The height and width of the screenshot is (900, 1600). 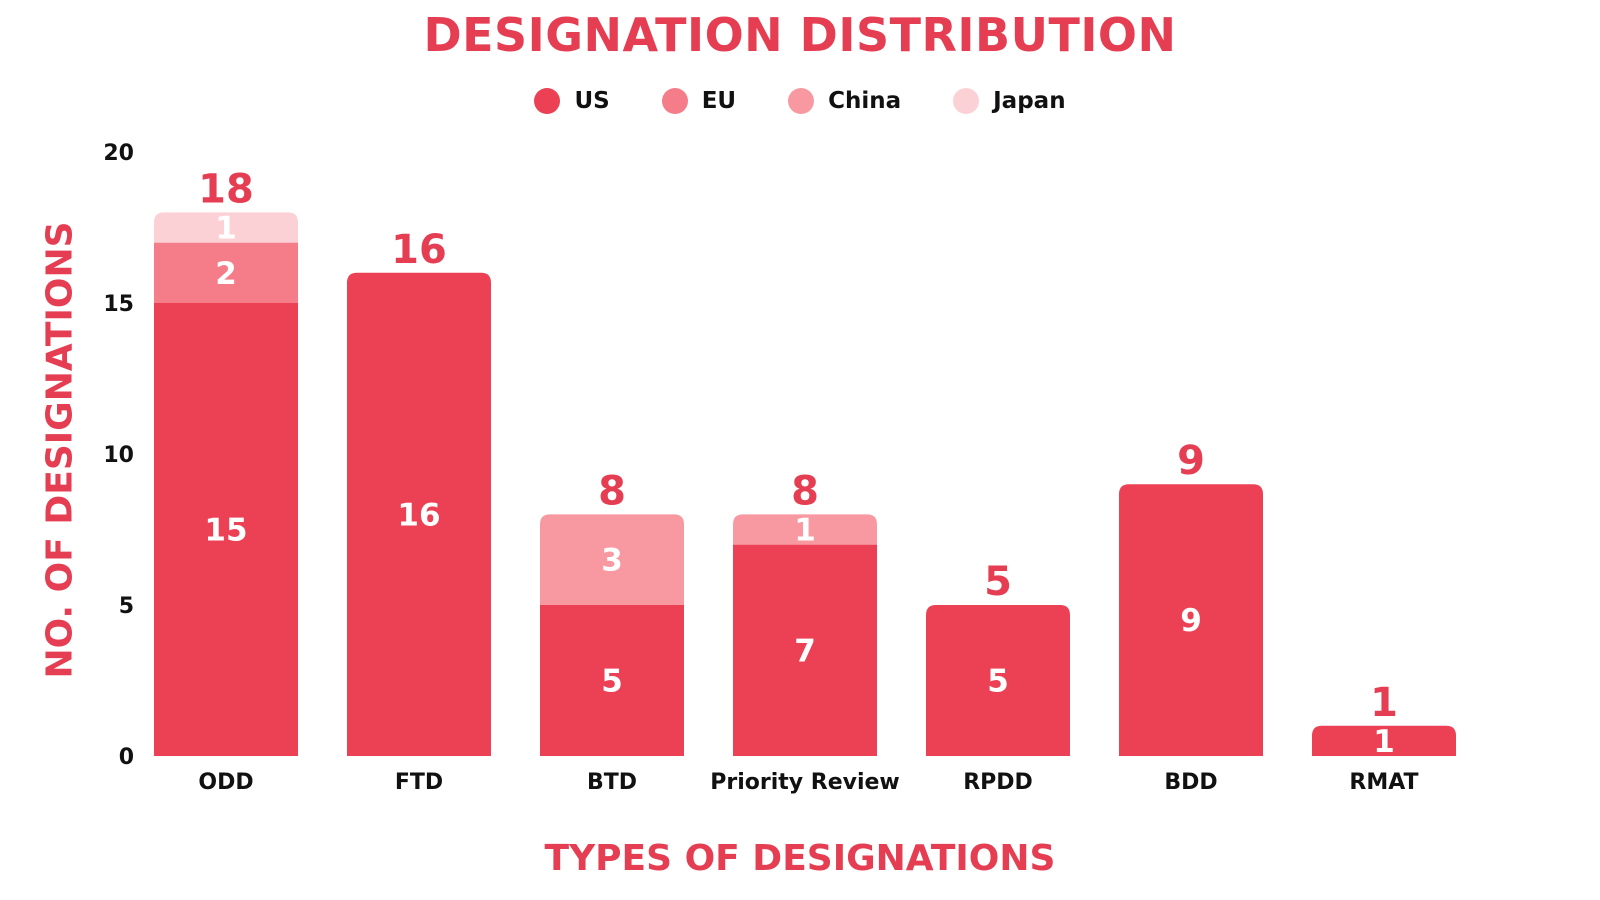 I want to click on legend-label: Japan, so click(x=1029, y=101).